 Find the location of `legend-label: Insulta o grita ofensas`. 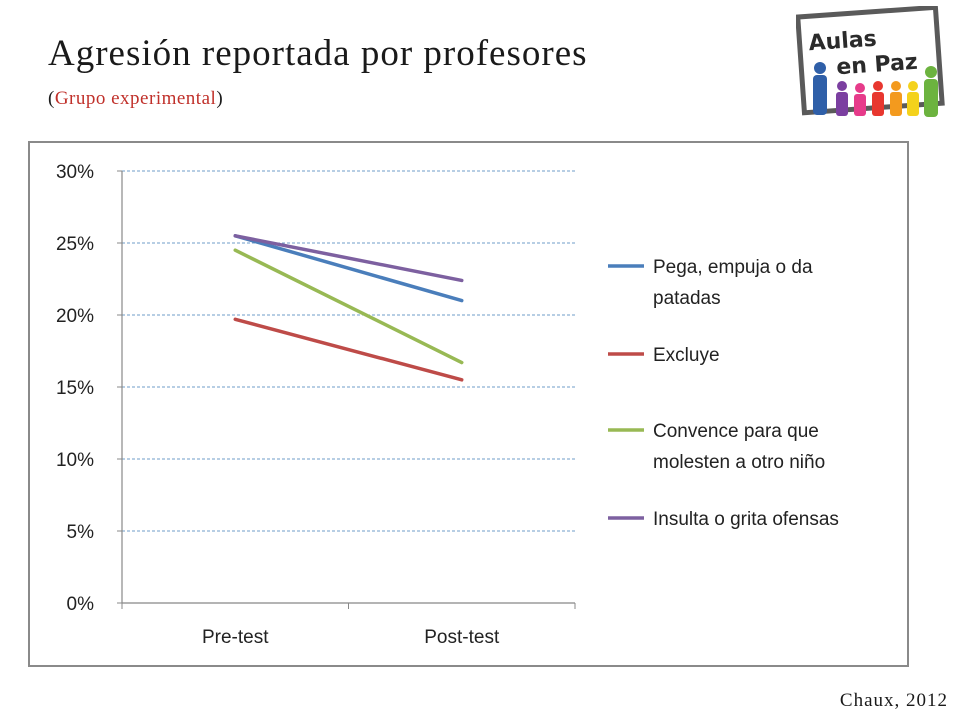

legend-label: Insulta o grita ofensas is located at coordinates (746, 519).